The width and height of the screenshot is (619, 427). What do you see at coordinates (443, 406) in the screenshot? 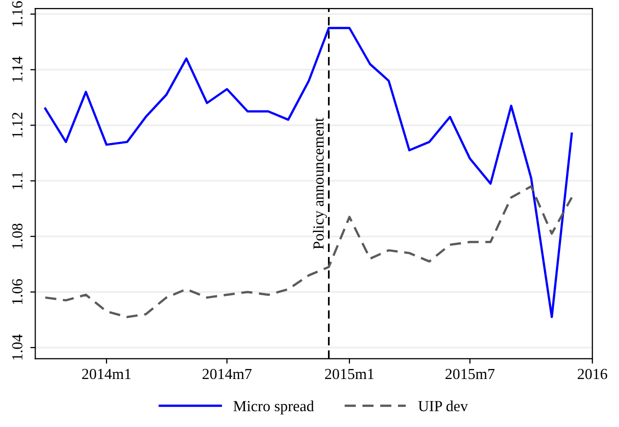
I see `legend-label: UIP dev` at bounding box center [443, 406].